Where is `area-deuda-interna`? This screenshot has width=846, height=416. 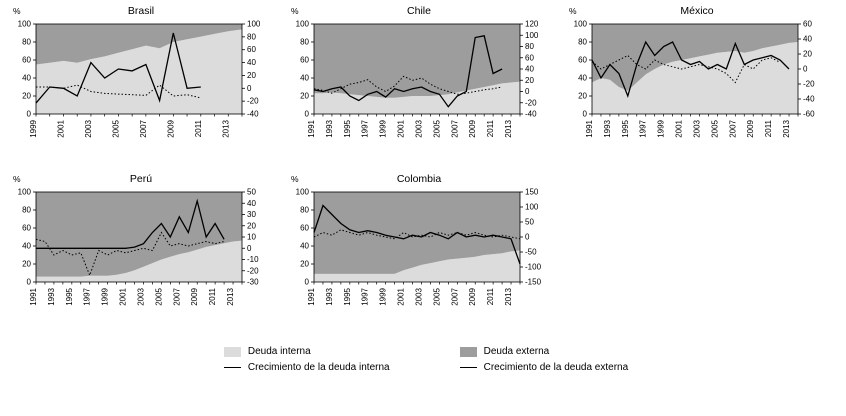 area-deuda-interna is located at coordinates (139, 261).